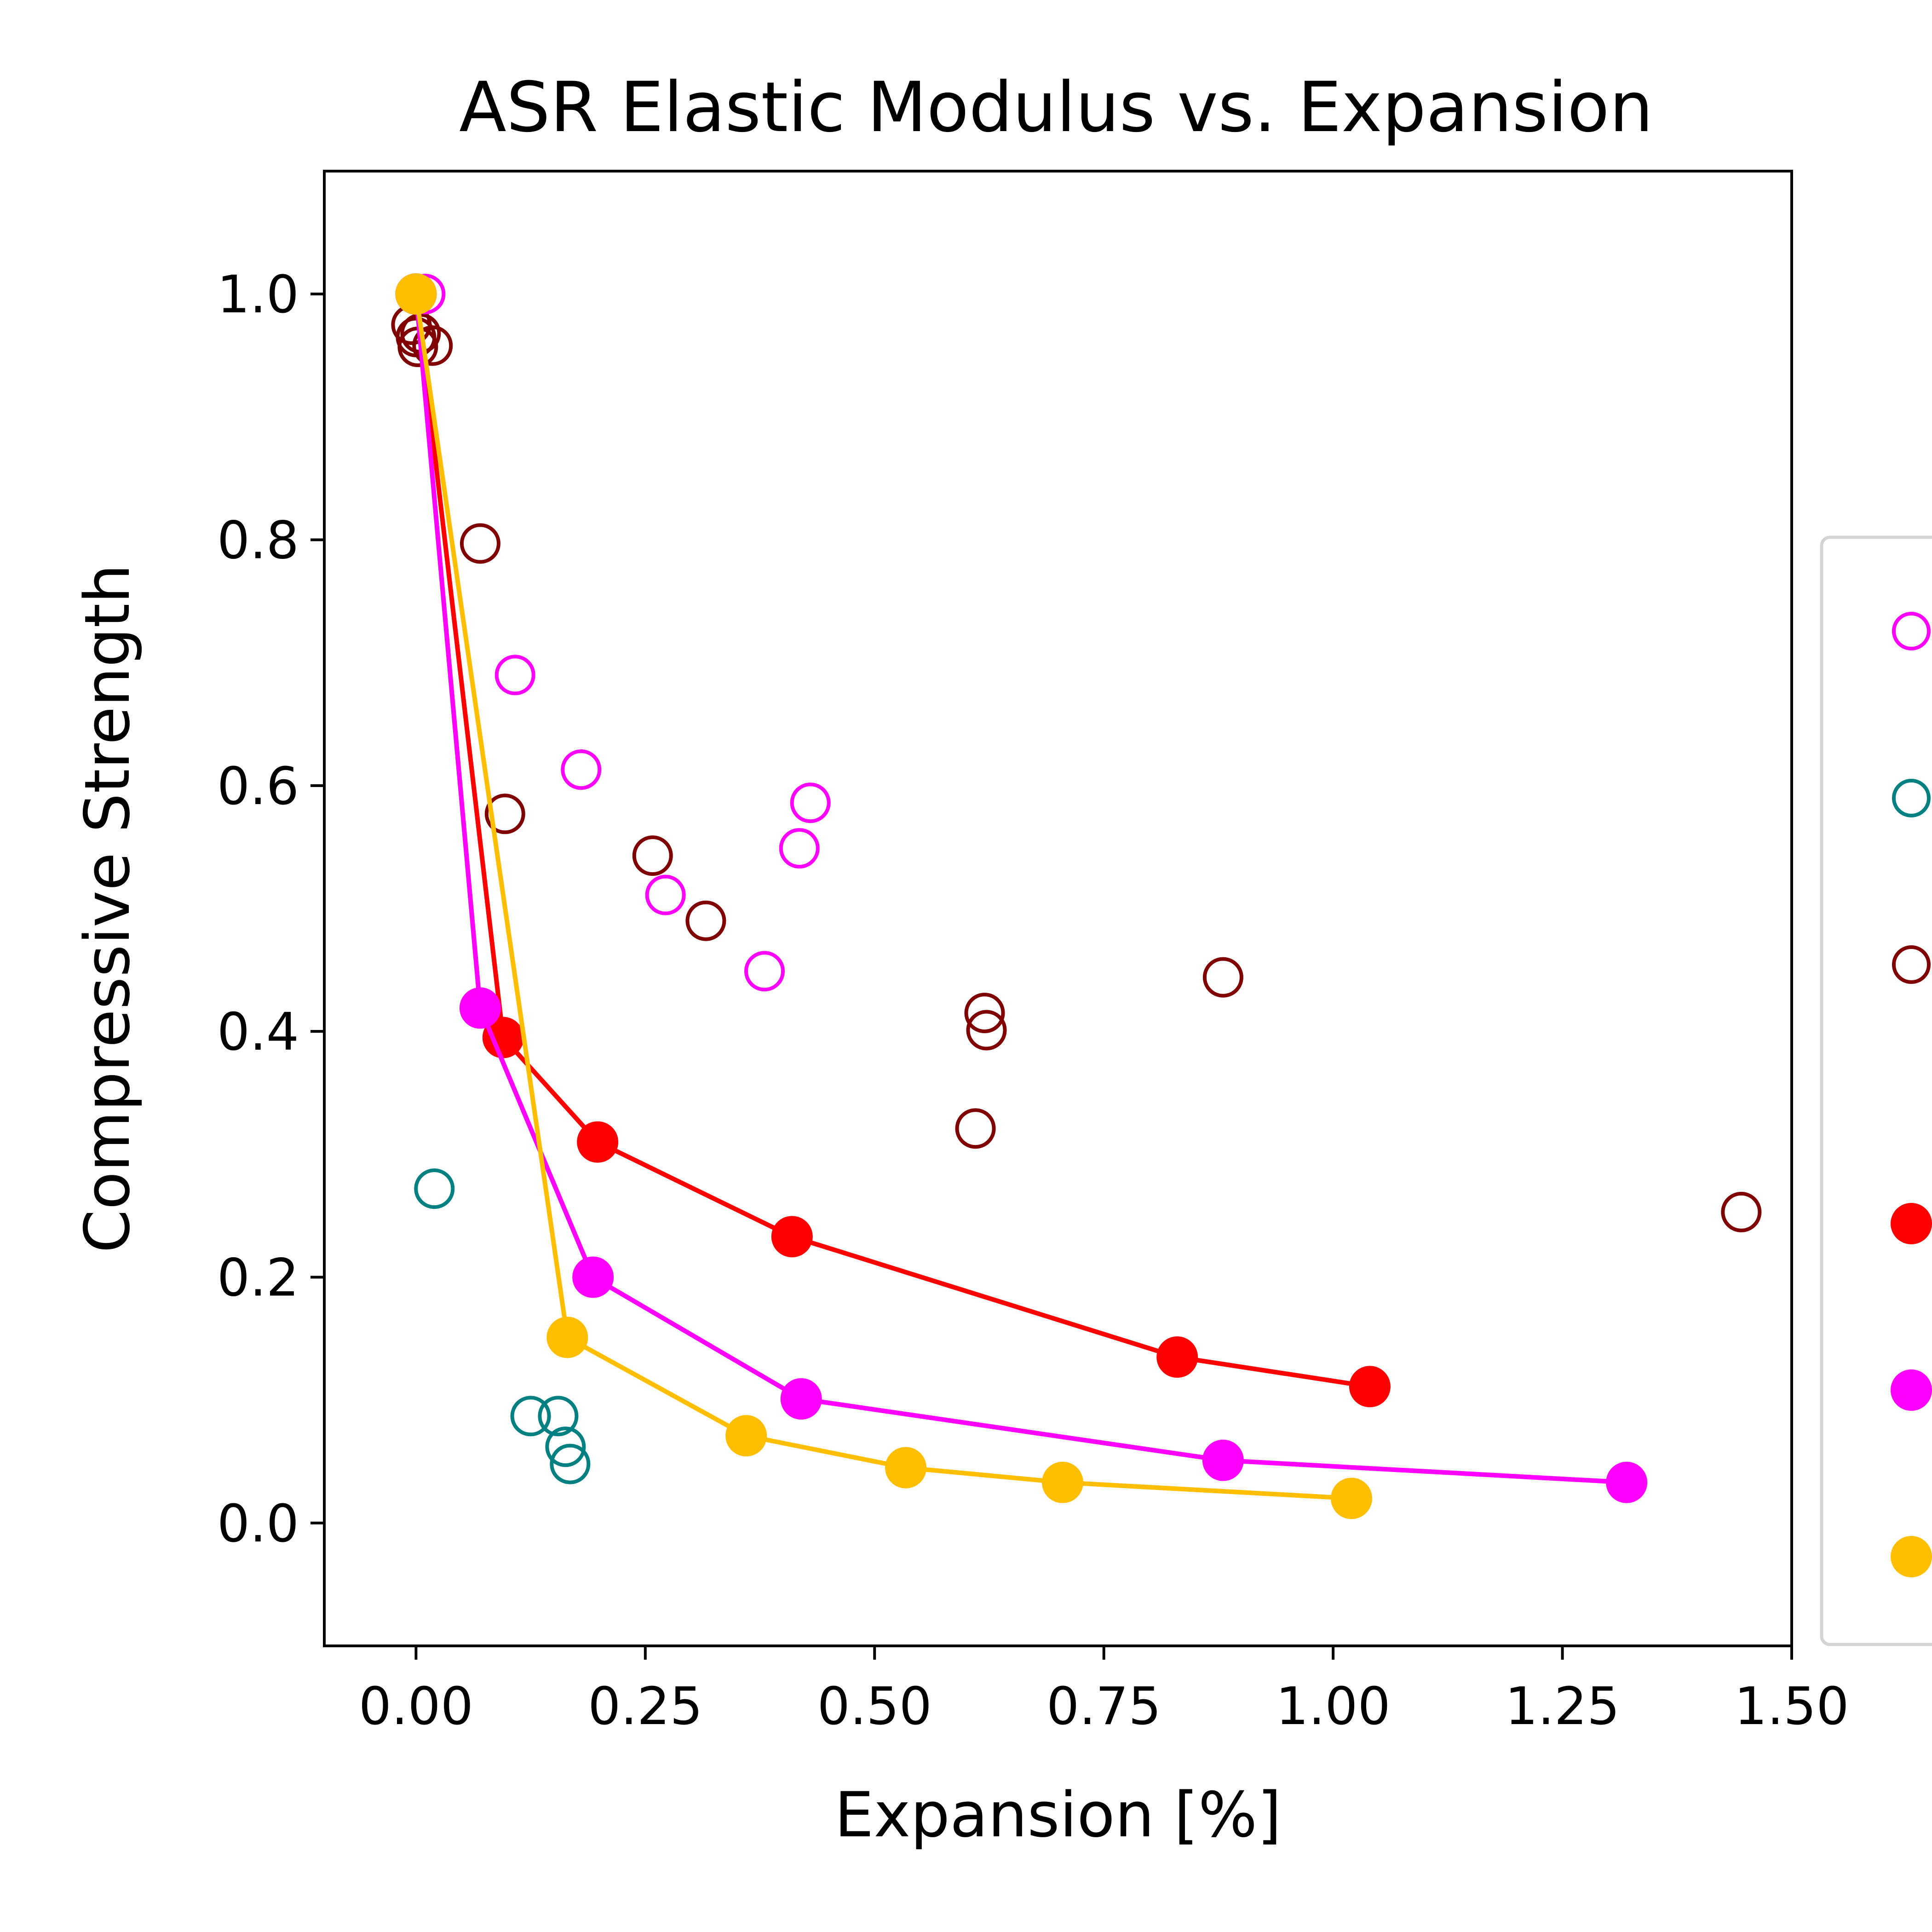 This screenshot has width=1932, height=1932. I want to click on x-tick-label: 0.25, so click(645, 1706).